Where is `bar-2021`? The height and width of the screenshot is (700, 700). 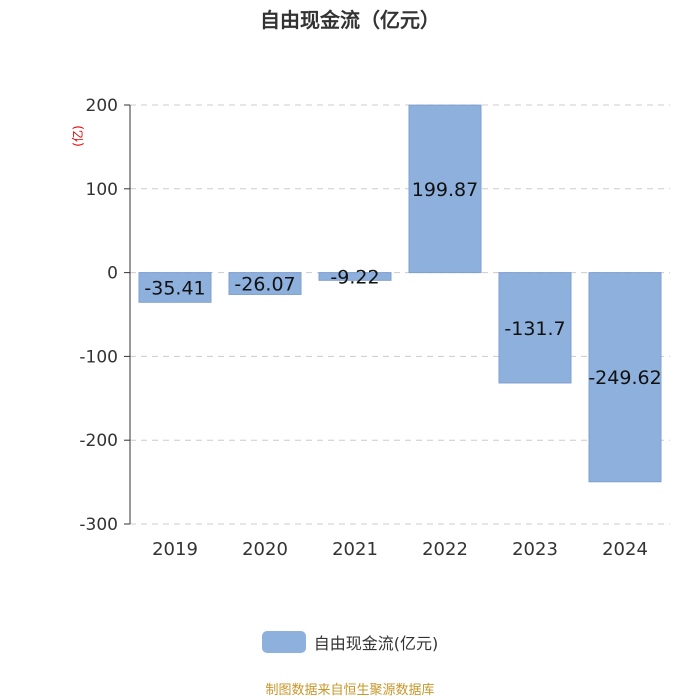 bar-2021 is located at coordinates (355, 276).